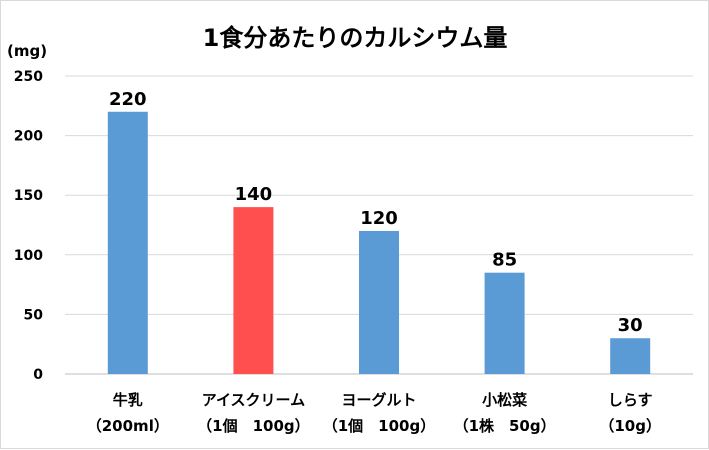 The width and height of the screenshot is (709, 450). What do you see at coordinates (630, 325) in the screenshot?
I see `data-label: 30` at bounding box center [630, 325].